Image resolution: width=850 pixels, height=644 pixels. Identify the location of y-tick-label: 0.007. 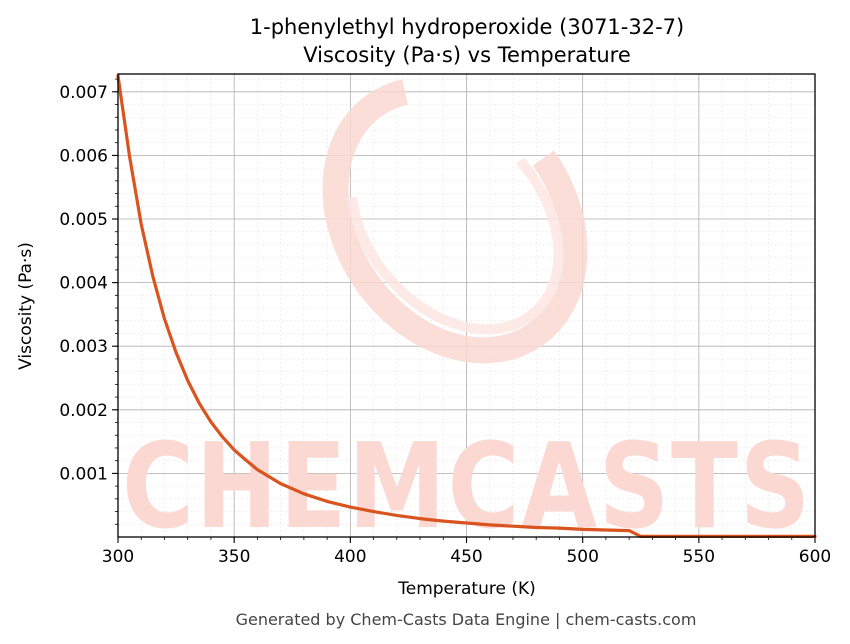
(83, 93).